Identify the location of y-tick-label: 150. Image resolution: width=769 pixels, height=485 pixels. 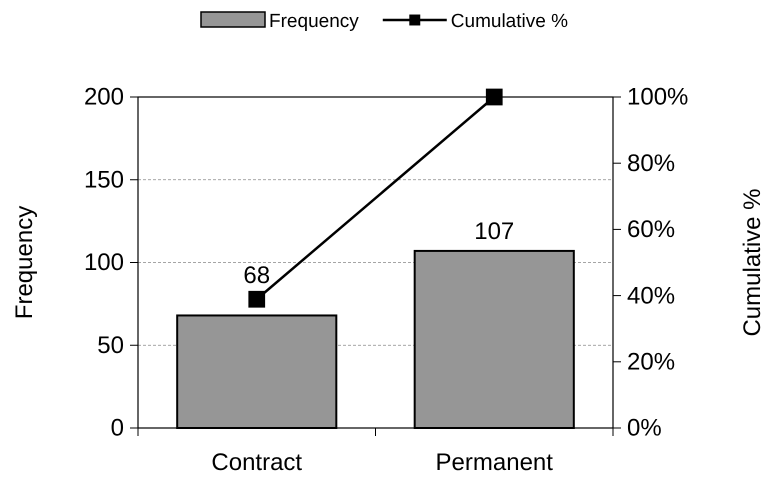
(104, 180).